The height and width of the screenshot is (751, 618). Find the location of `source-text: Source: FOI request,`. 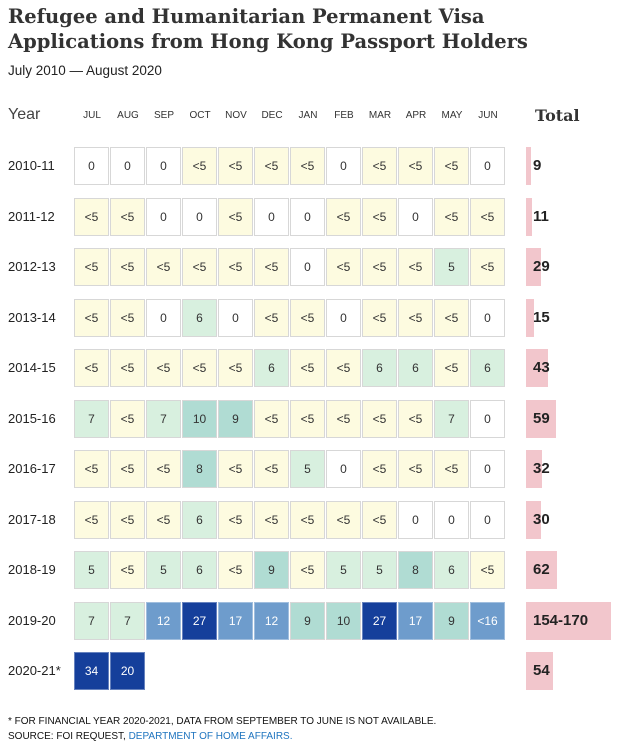

source-text: Source: FOI request, is located at coordinates (68, 736).